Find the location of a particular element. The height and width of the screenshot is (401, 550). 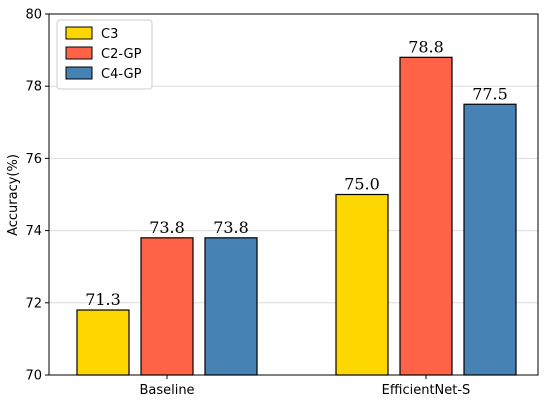

x-tick-label: Baseline is located at coordinates (166, 390).